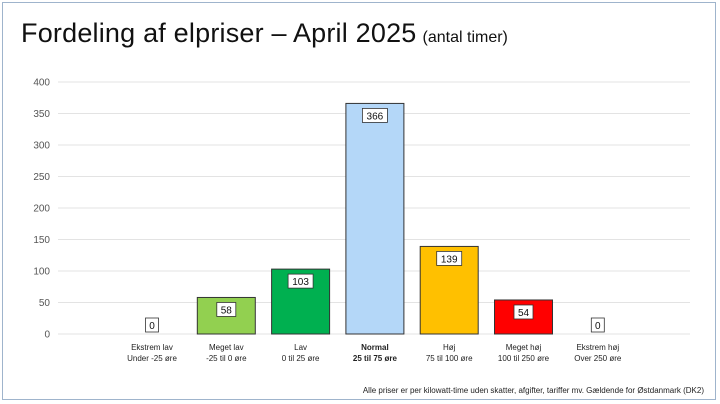 The width and height of the screenshot is (720, 404). Describe the element at coordinates (375, 347) in the screenshot. I see `category-label: Normal` at that location.